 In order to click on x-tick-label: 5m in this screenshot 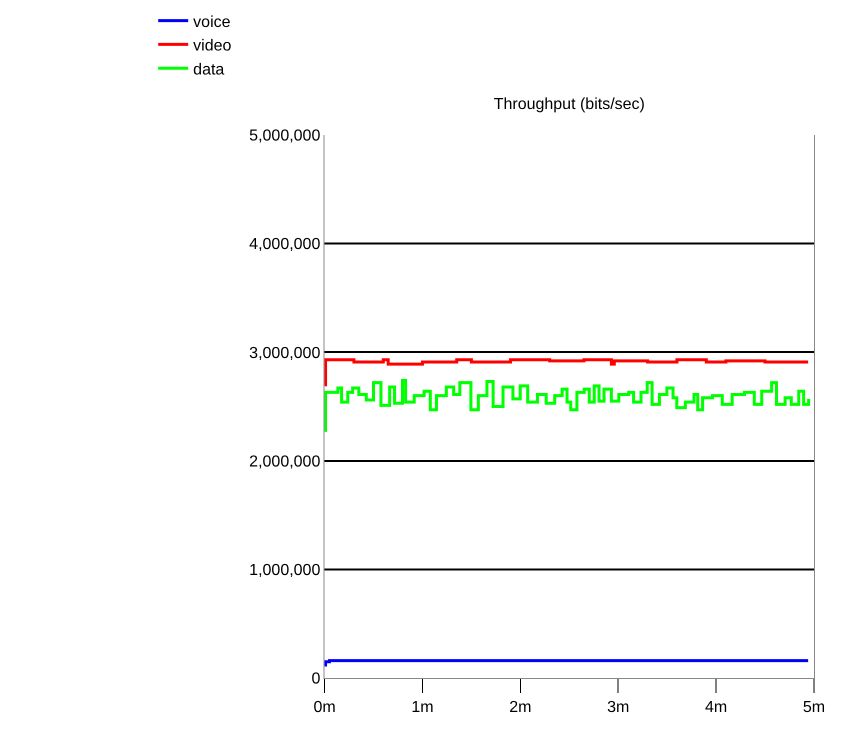, I will do `click(814, 707)`.